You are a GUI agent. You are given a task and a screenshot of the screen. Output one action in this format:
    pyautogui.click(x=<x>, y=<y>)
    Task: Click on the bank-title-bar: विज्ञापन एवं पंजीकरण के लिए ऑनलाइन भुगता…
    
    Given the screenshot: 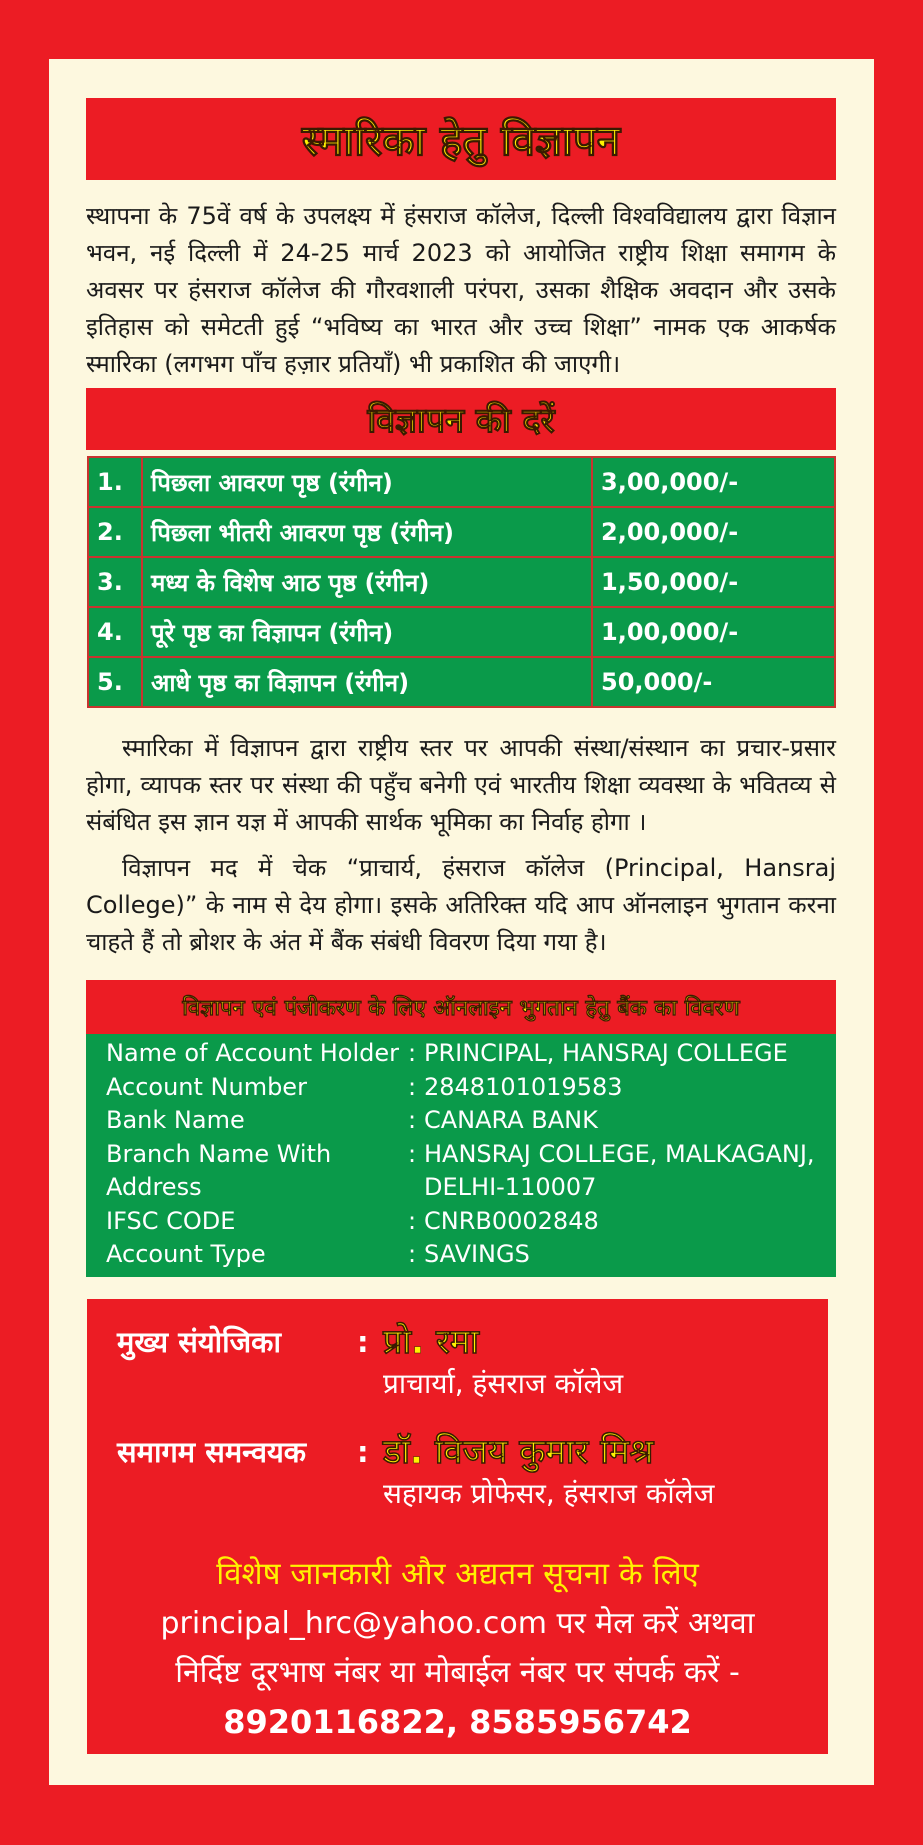 What is the action you would take?
    pyautogui.click(x=461, y=1007)
    